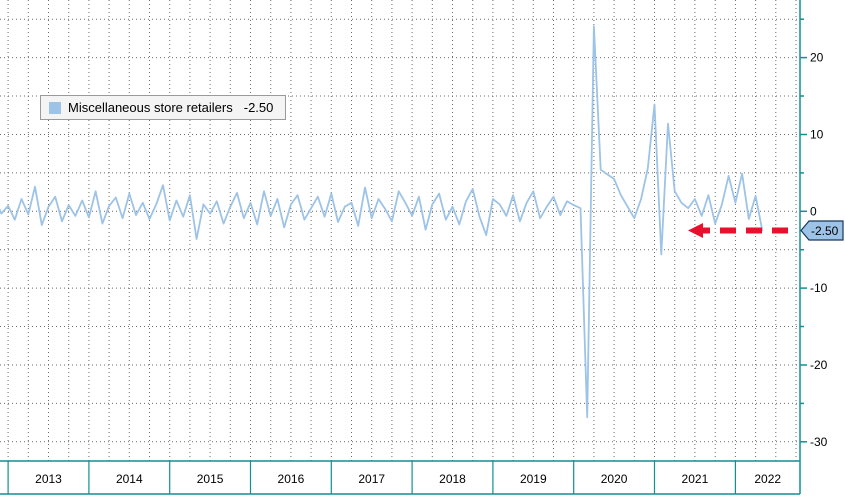 This screenshot has width=845, height=498. What do you see at coordinates (258, 107) in the screenshot?
I see `legend-series-value: -2.50` at bounding box center [258, 107].